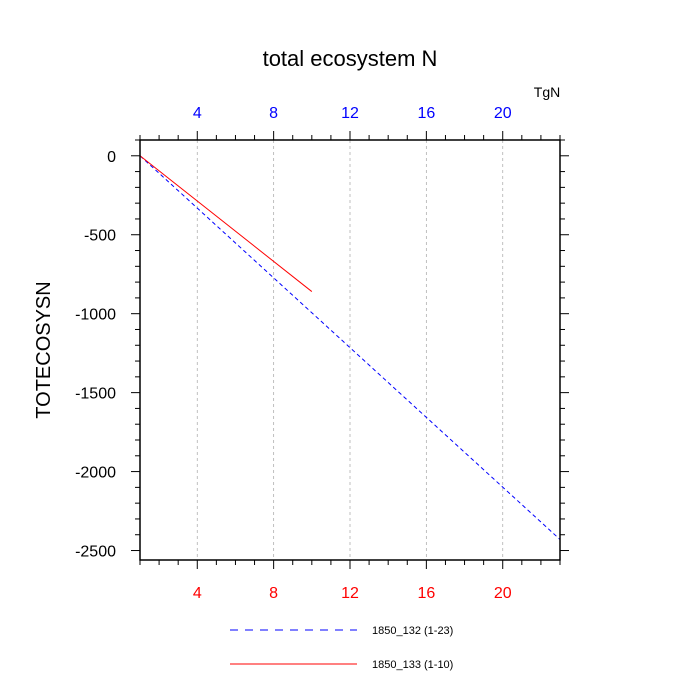 The height and width of the screenshot is (700, 700). I want to click on x-tick-label-bottom: 16, so click(426, 593).